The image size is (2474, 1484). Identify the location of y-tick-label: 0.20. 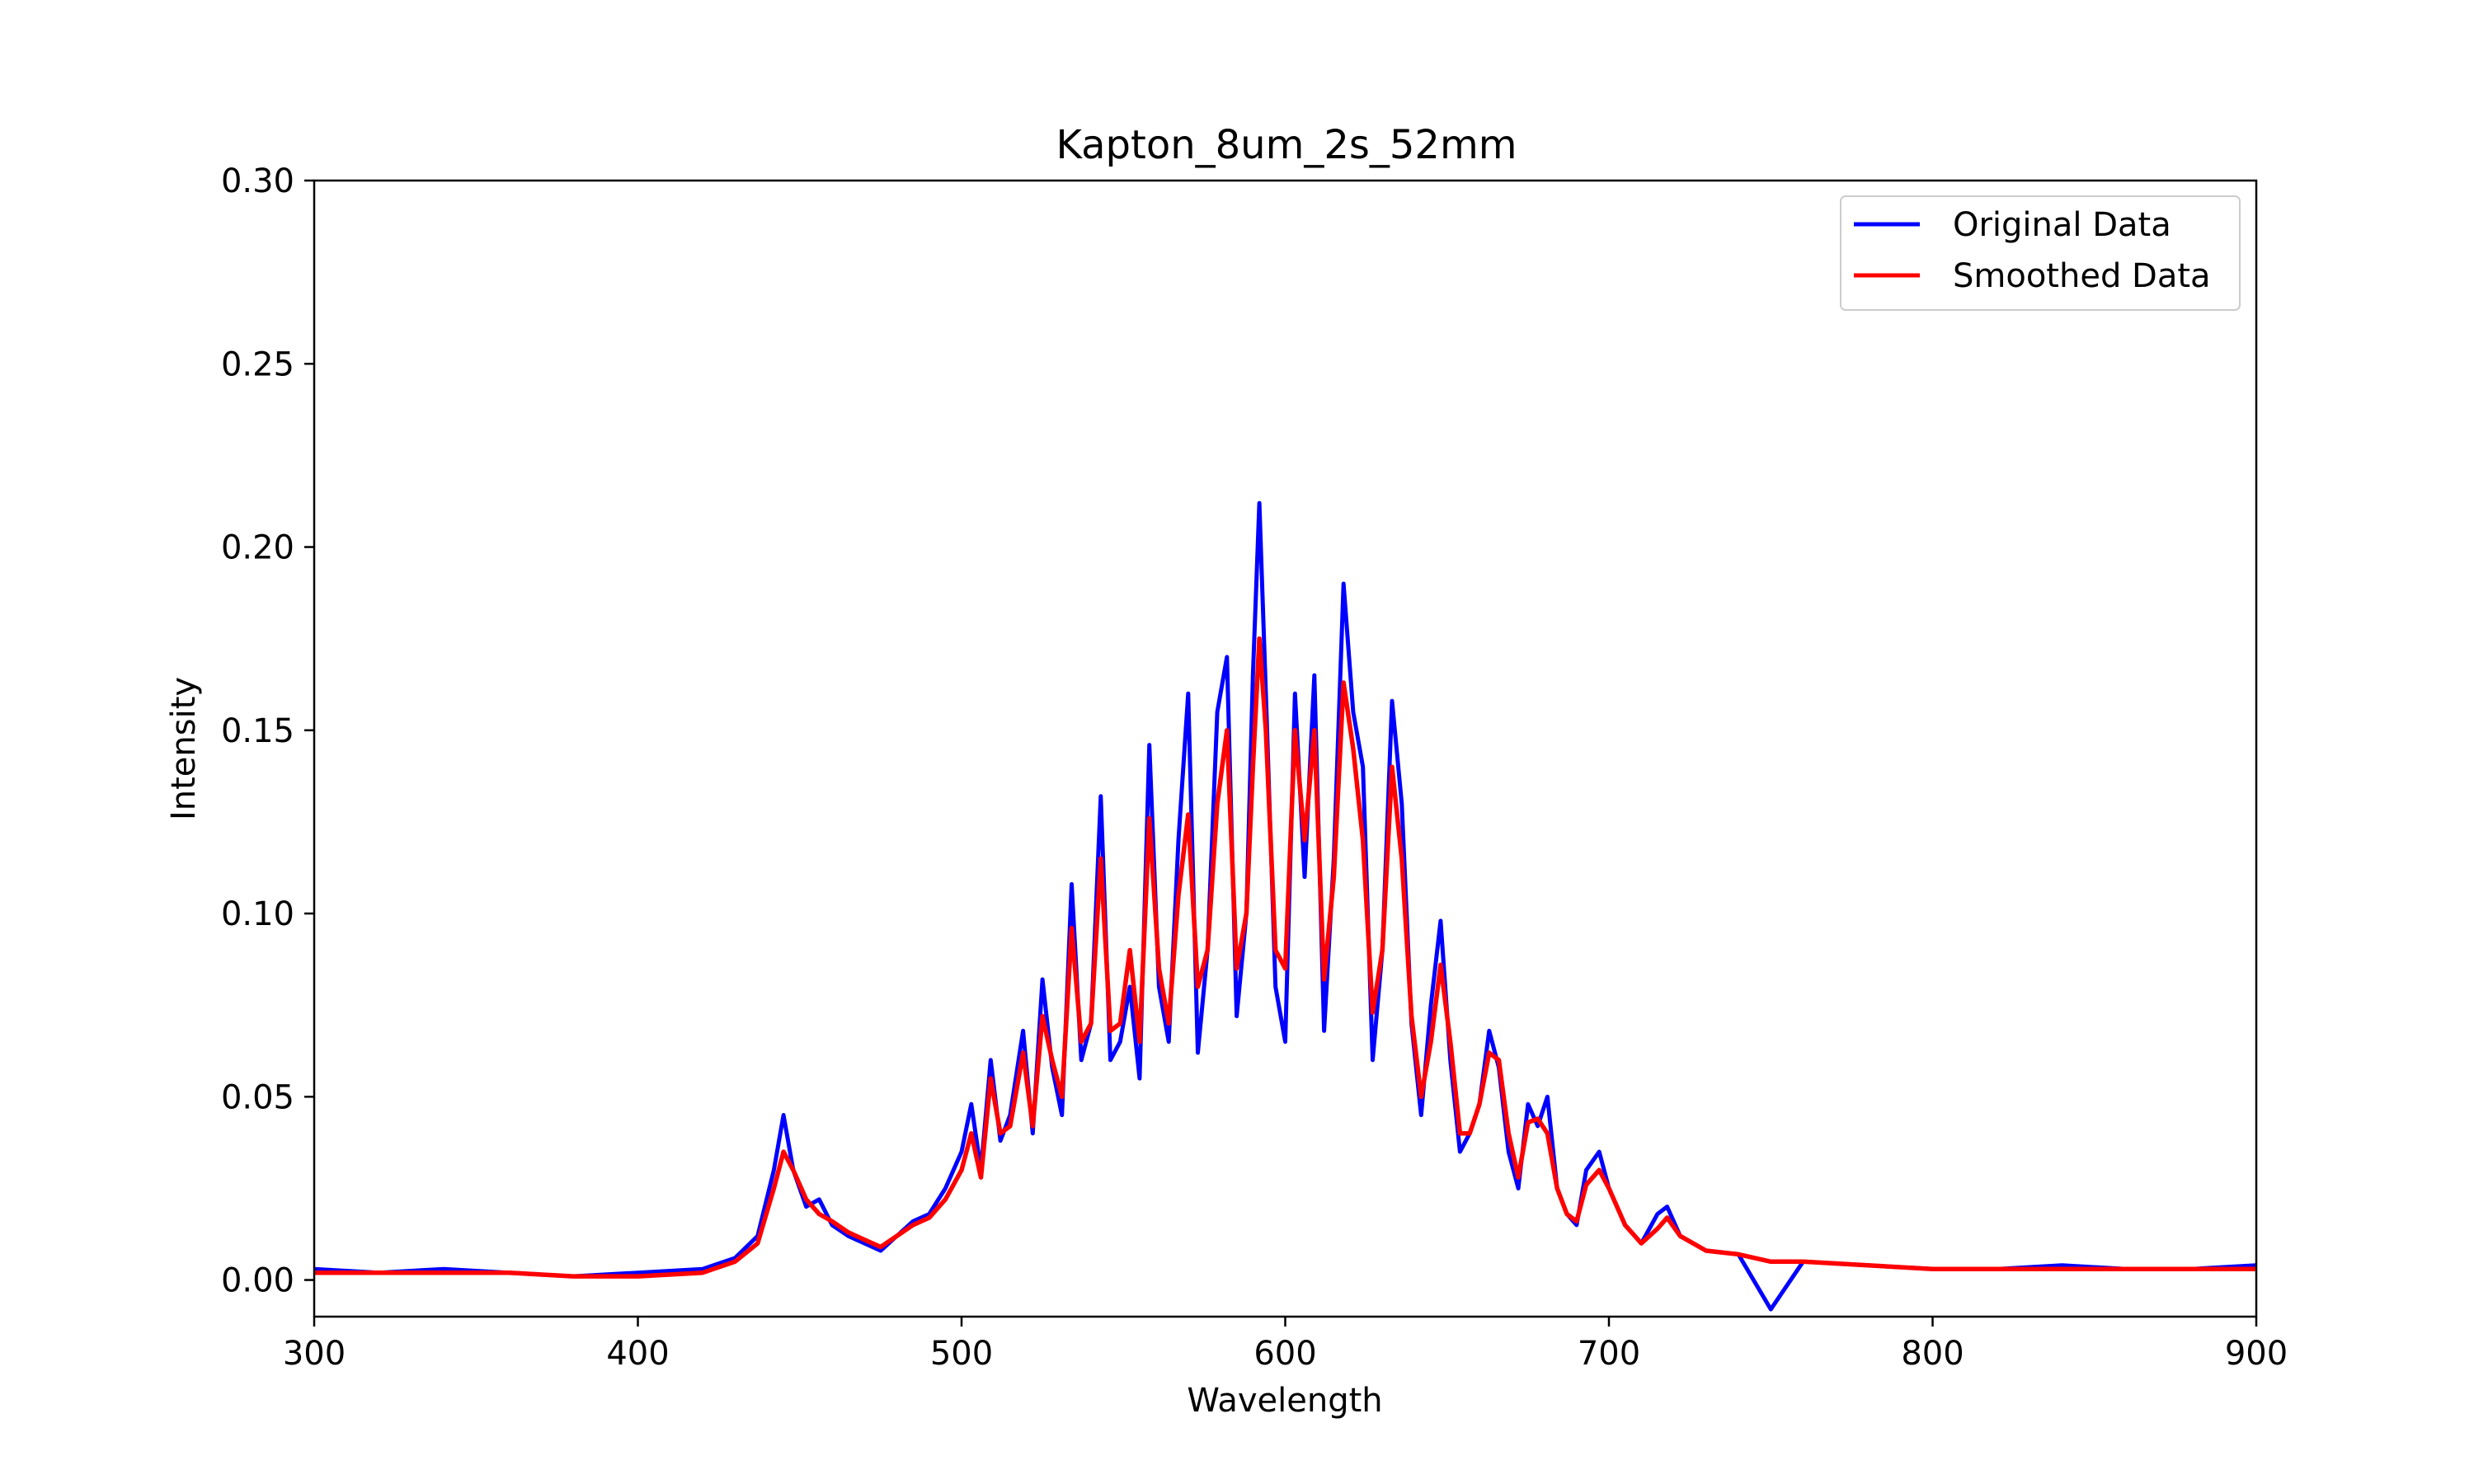
(257, 548).